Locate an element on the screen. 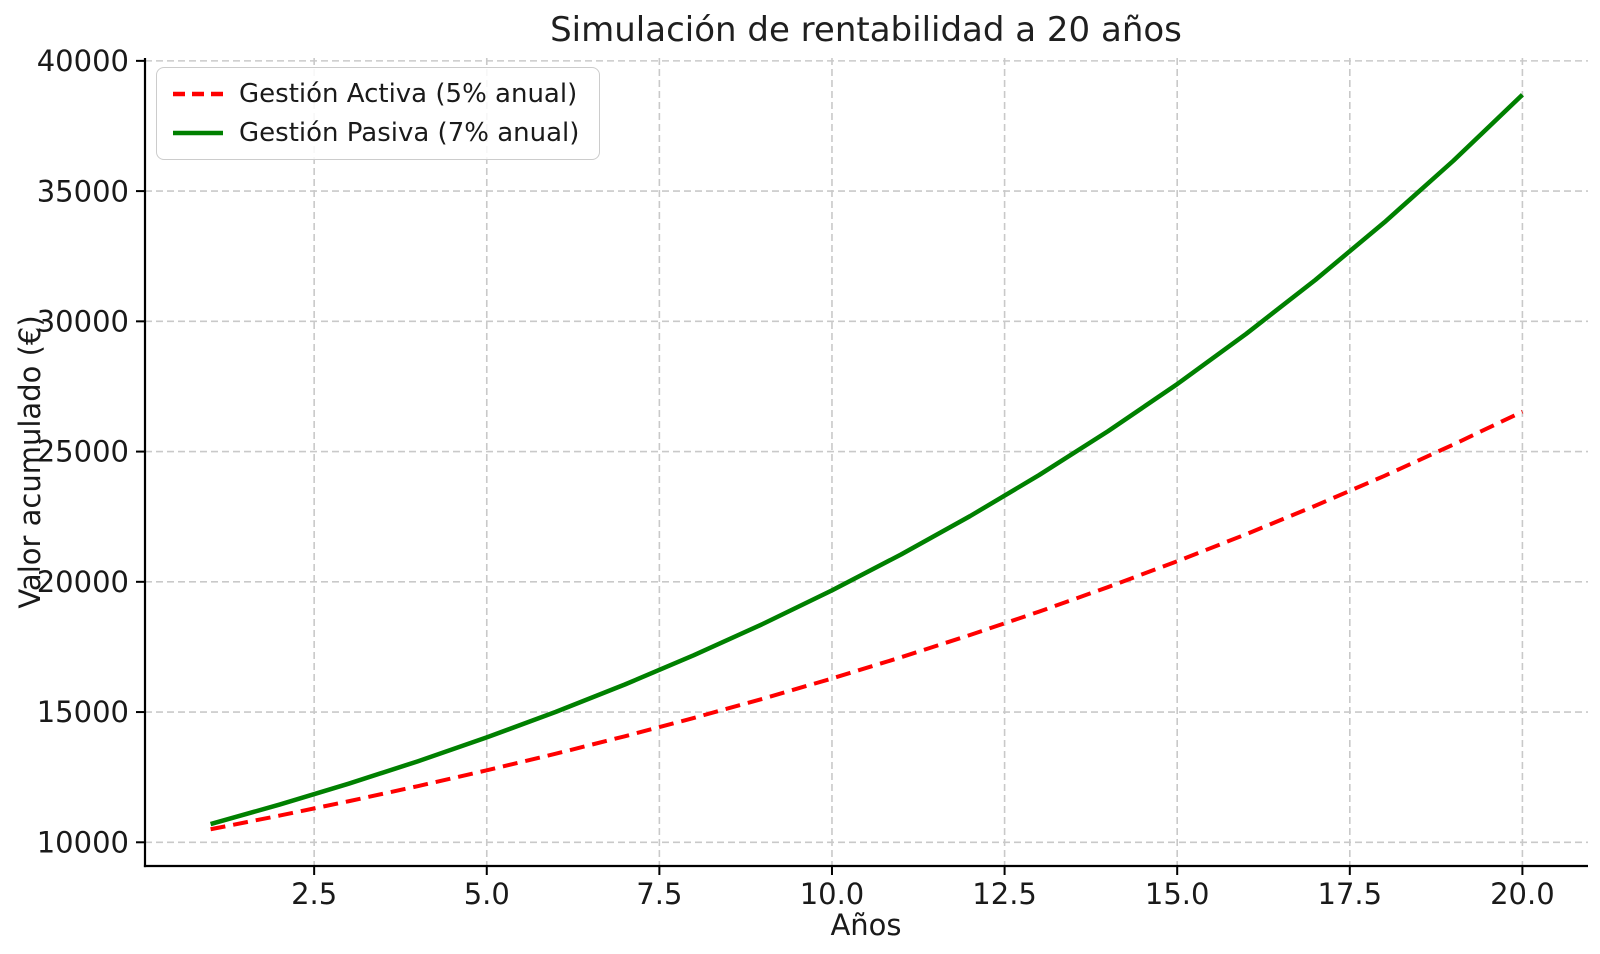 This screenshot has height=954, width=1600. y-tick-label: 10000 is located at coordinates (83, 842).